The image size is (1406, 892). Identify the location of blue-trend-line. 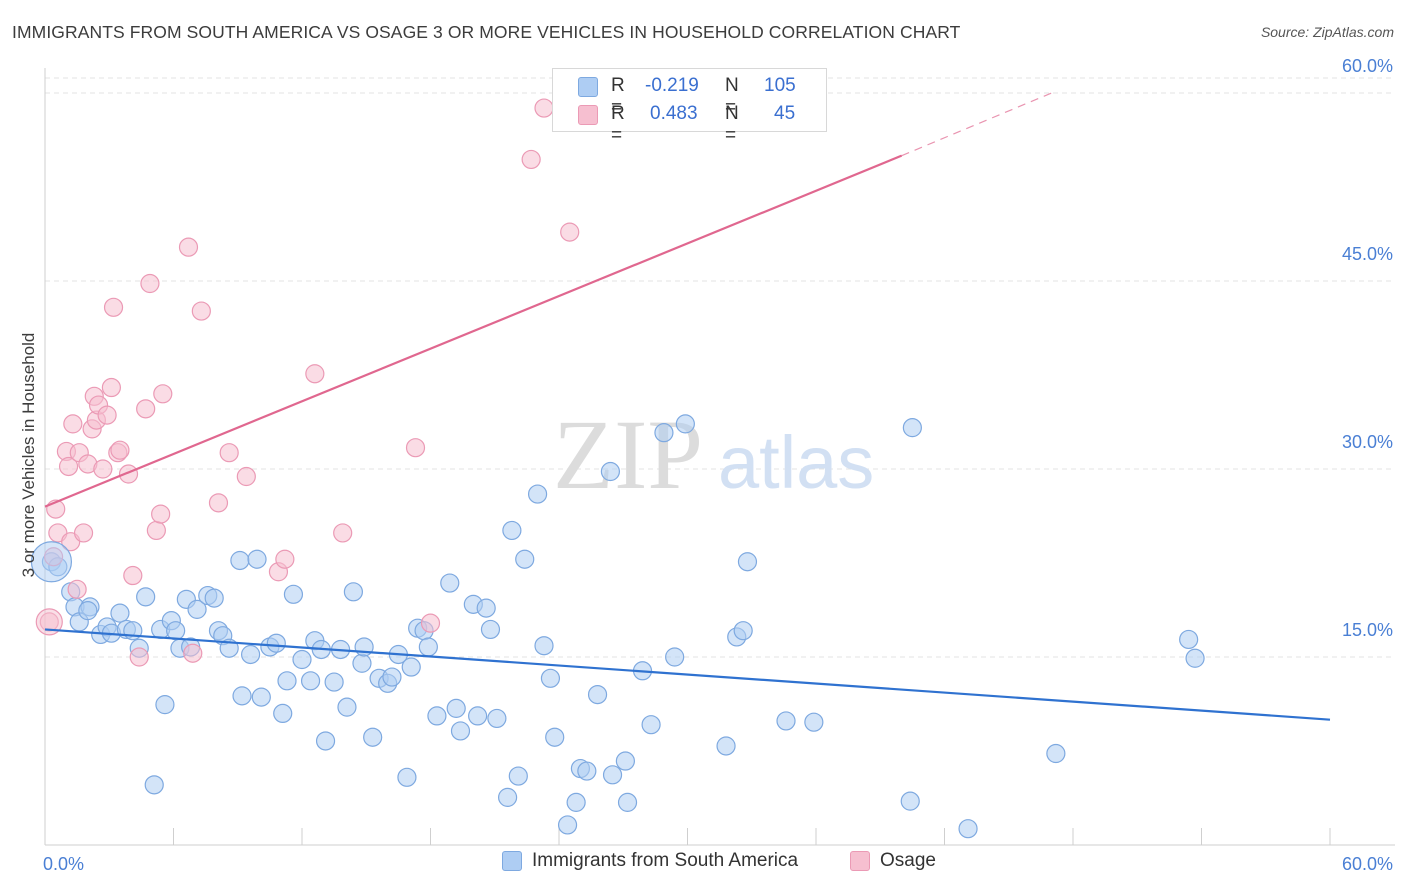
(687, 674).